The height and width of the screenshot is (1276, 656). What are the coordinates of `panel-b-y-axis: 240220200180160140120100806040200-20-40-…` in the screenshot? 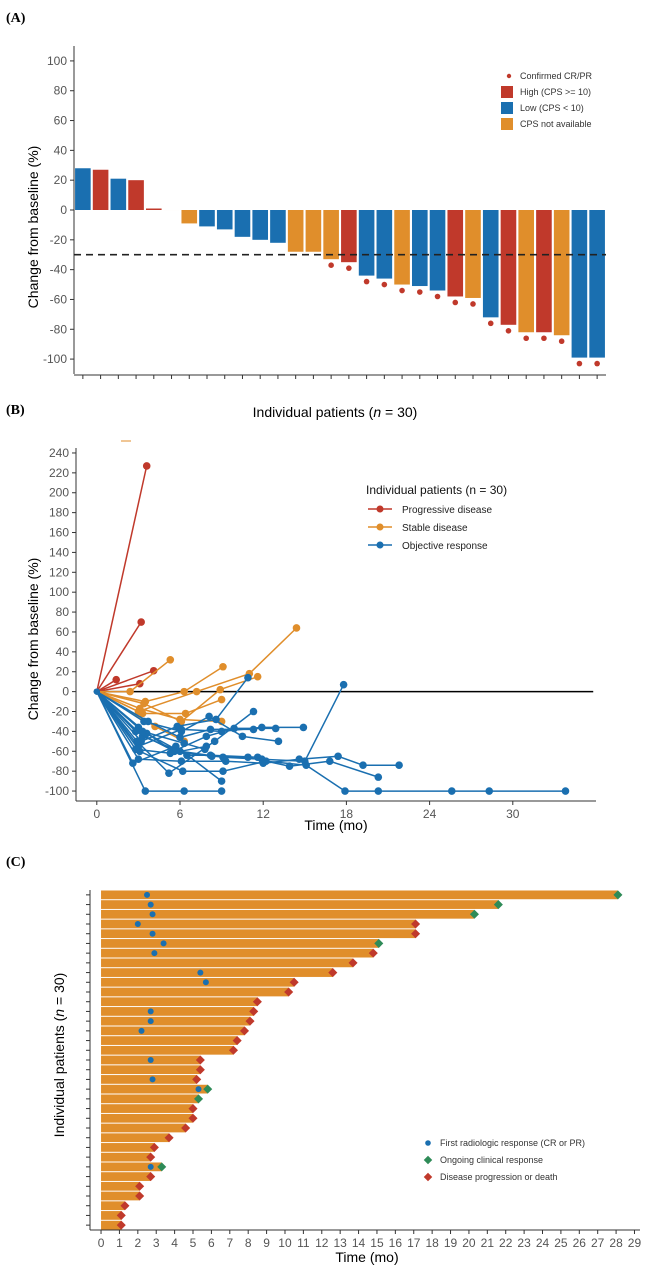 It's located at (61, 623).